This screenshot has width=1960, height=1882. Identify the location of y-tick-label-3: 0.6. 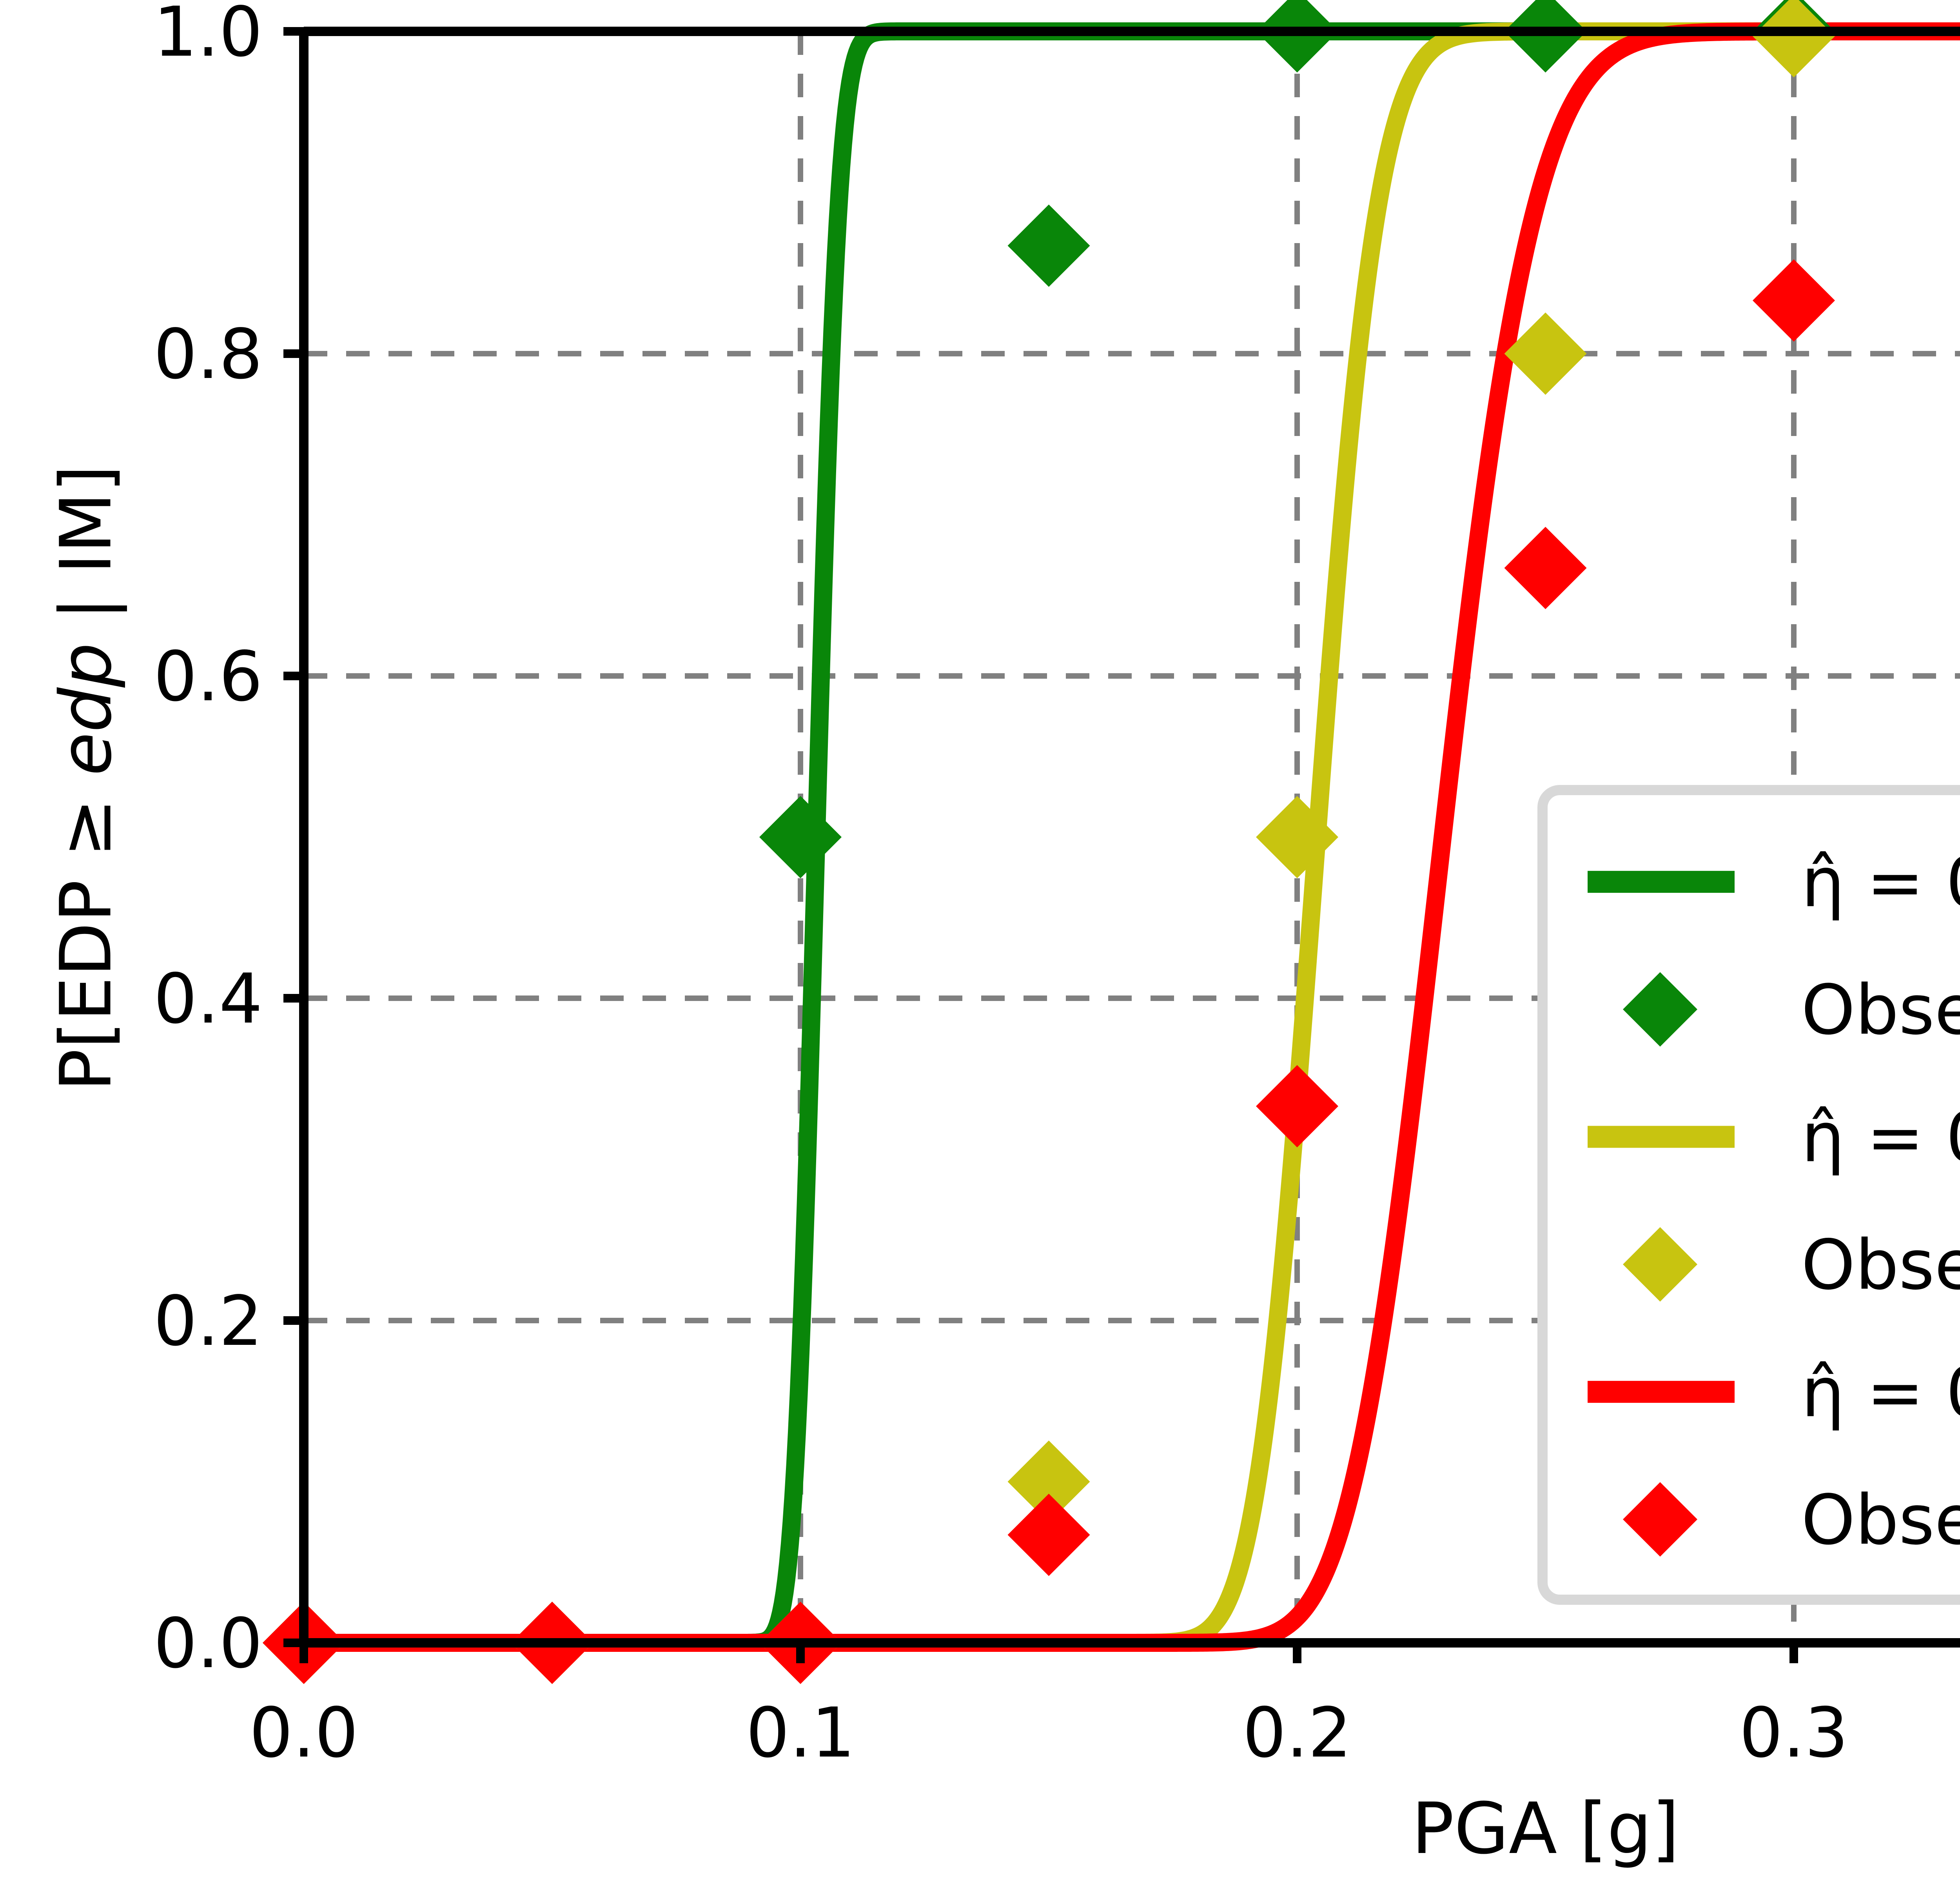
(209, 677).